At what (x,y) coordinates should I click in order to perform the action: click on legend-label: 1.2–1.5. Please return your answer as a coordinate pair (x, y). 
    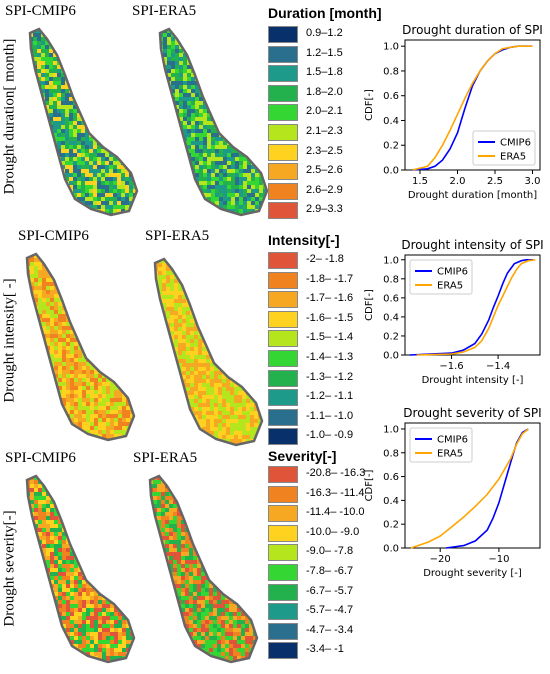
    Looking at the image, I should click on (324, 52).